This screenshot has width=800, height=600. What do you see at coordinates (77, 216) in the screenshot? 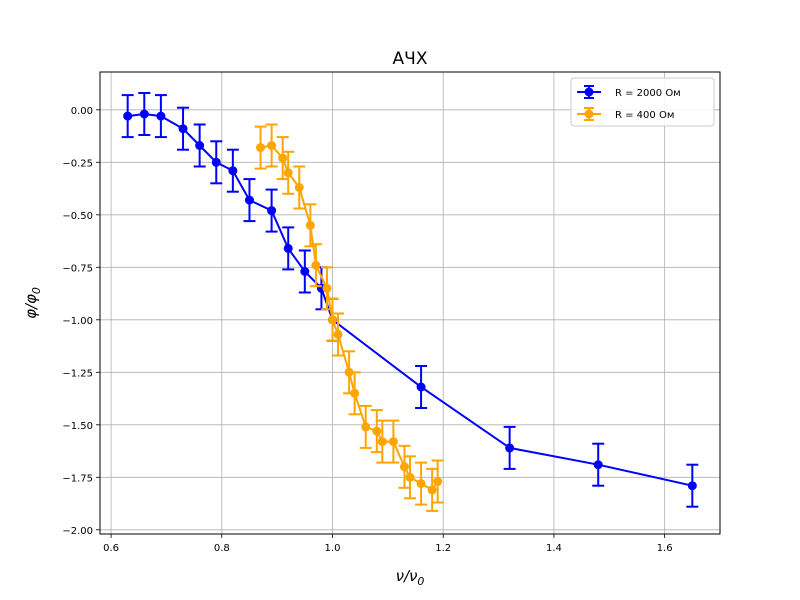
I see `y-tick-label: −0.50` at bounding box center [77, 216].